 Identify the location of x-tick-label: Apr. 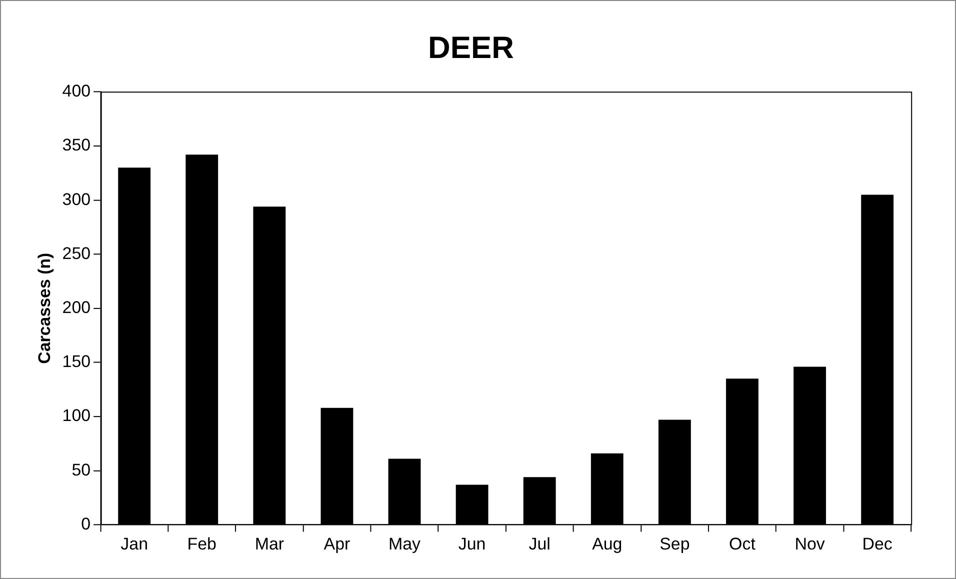
(337, 544).